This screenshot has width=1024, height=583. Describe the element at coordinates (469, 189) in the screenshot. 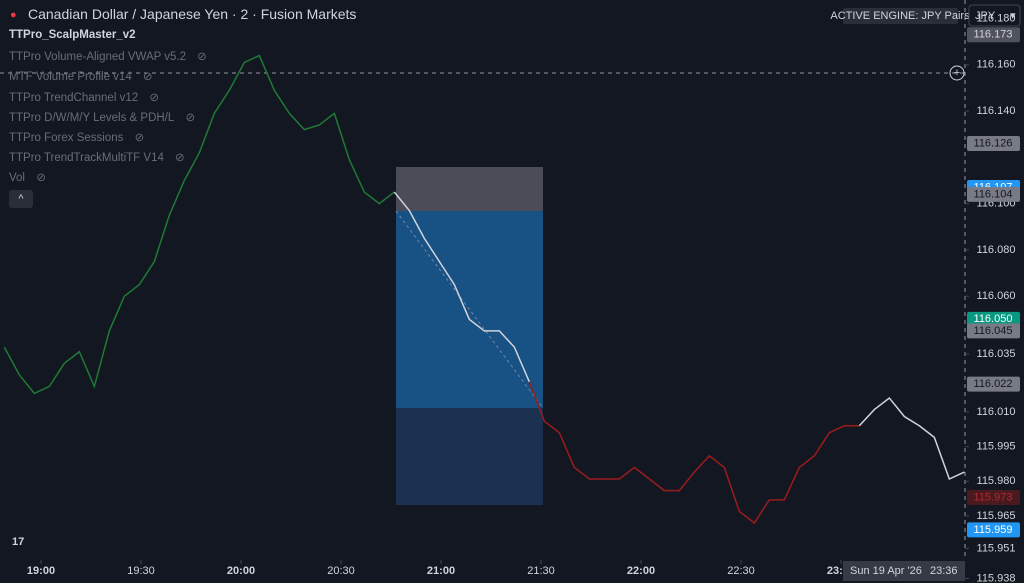

I see `risk-zone` at that location.